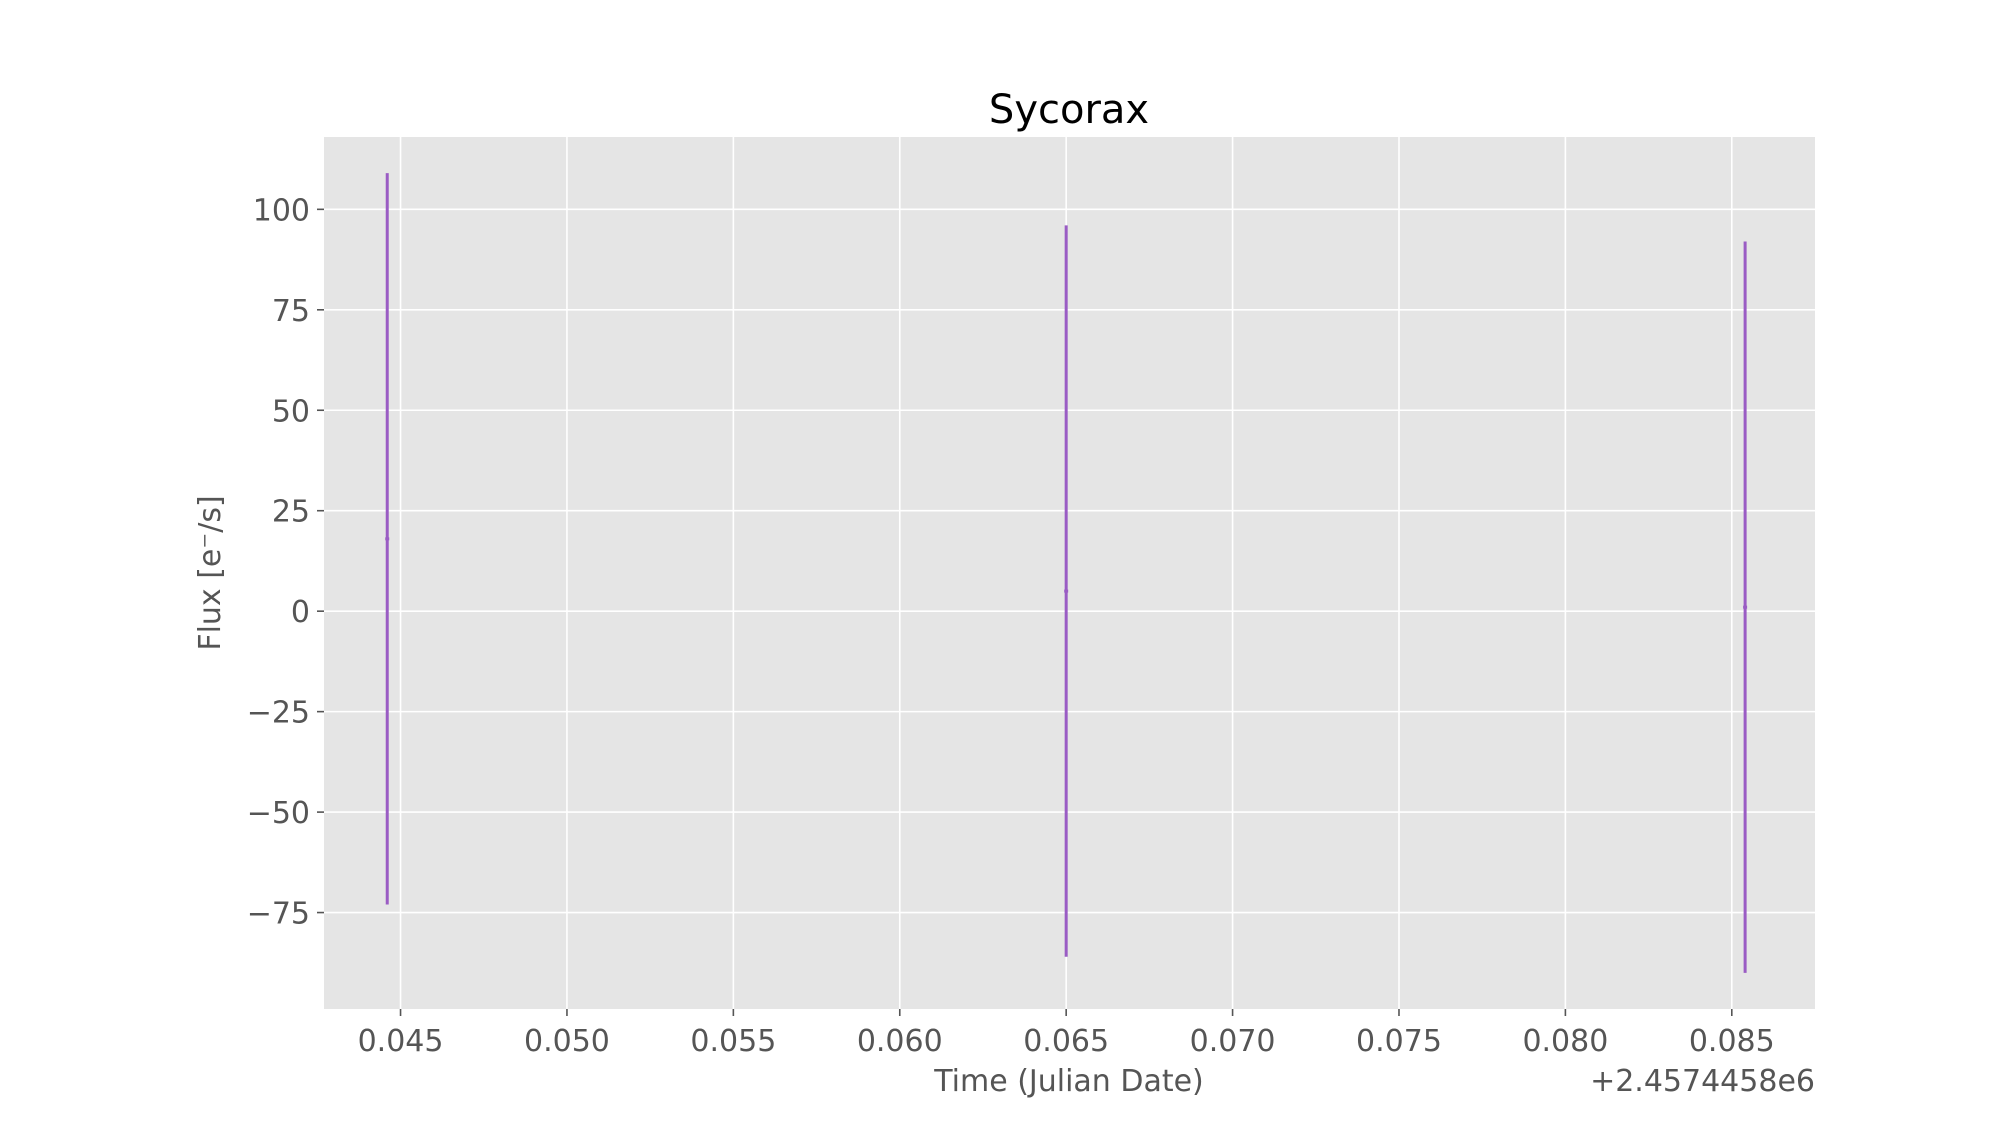 This screenshot has height=1125, width=1999. I want to click on x-tick-label: 0.080, so click(1565, 1041).